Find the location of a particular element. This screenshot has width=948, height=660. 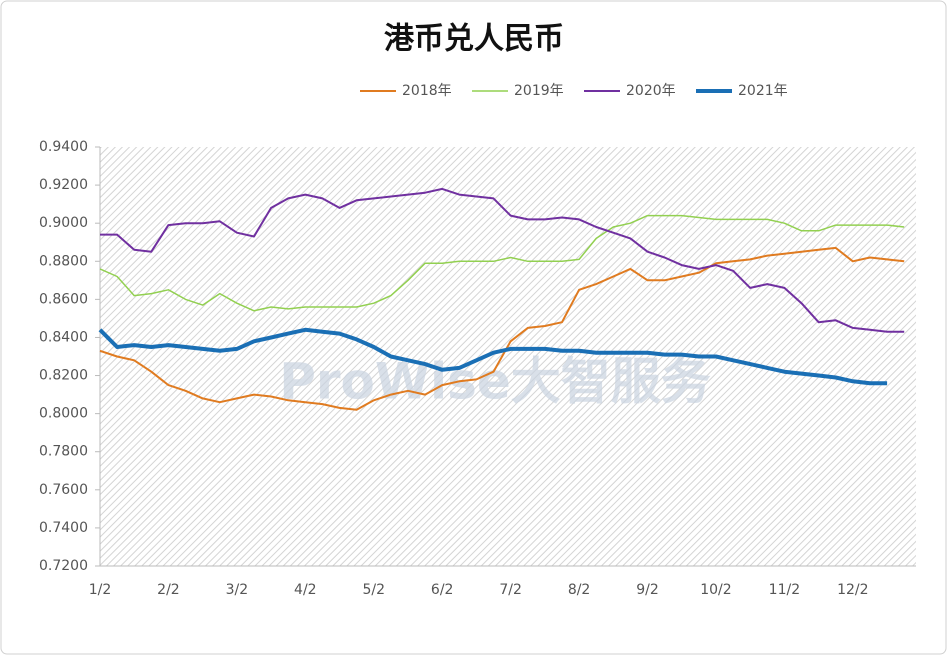

y-tick-label: 0.7400 is located at coordinates (63, 528).